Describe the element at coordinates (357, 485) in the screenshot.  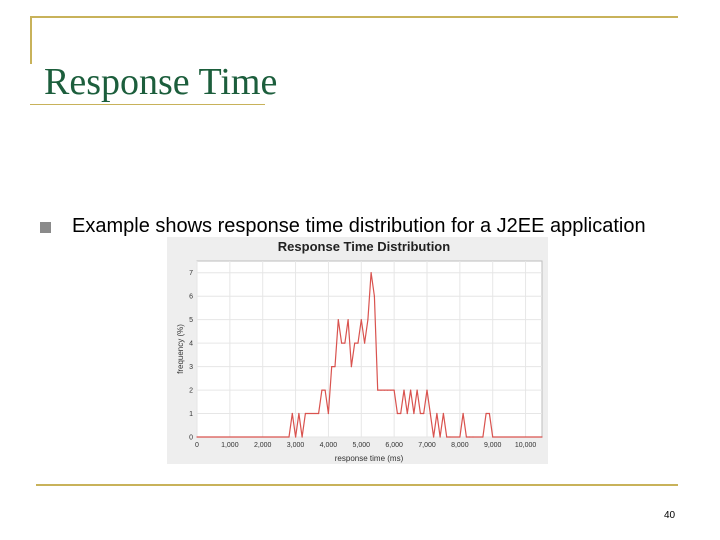
I see `footer-rule` at that location.